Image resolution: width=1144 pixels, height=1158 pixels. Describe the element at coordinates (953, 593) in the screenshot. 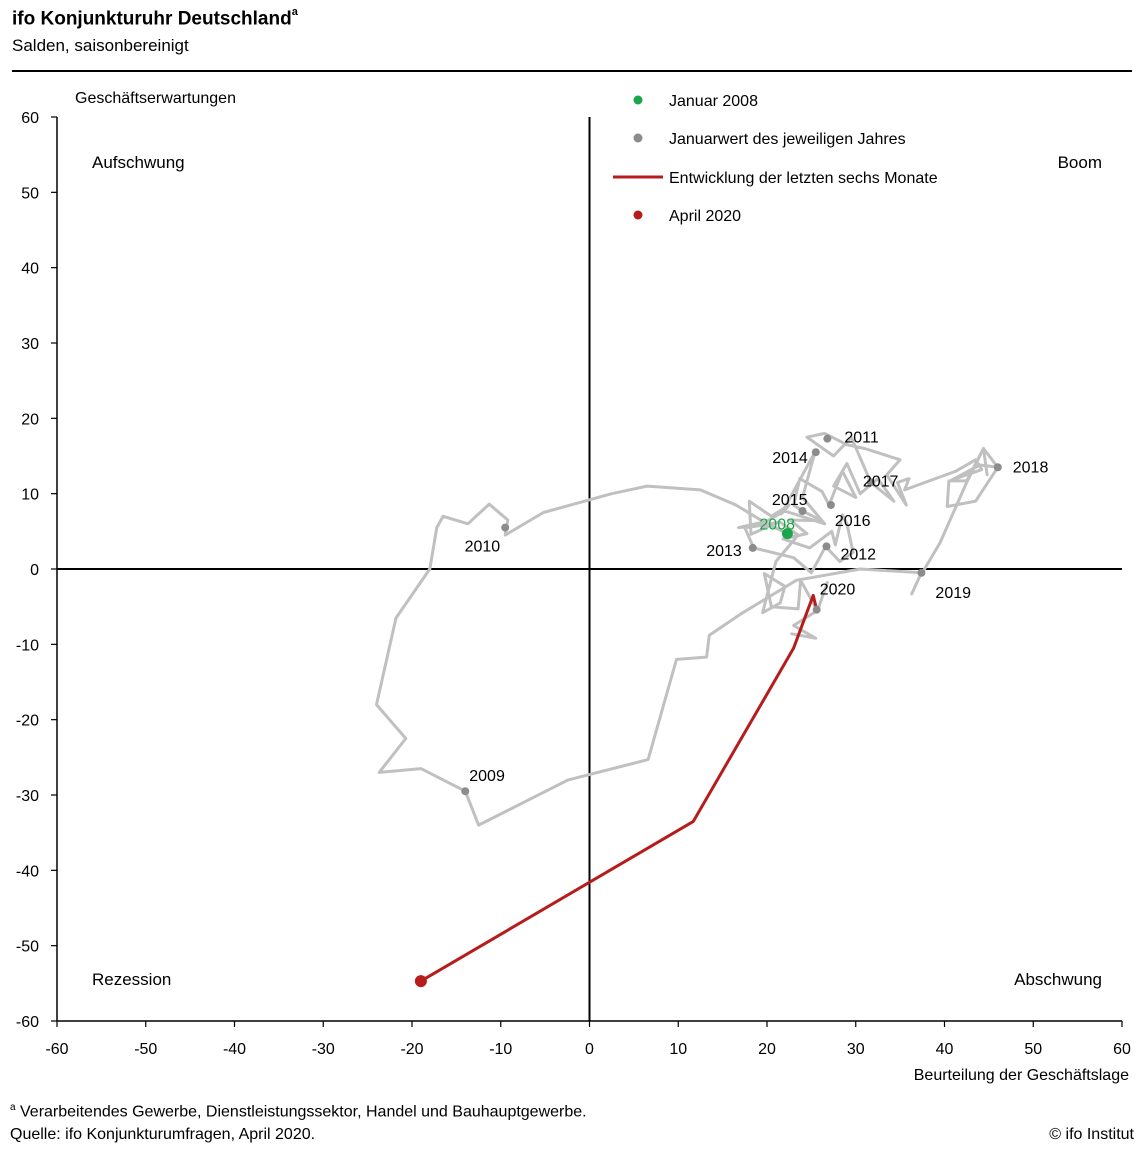

I see `year-label-2019: 2019` at that location.